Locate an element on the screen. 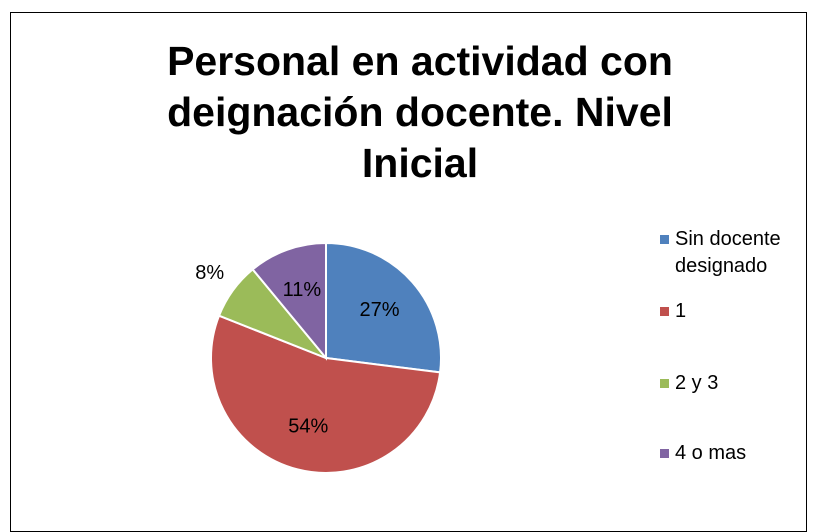 This screenshot has height=532, width=818. legend-item: 2 y 3 is located at coordinates (735, 383).